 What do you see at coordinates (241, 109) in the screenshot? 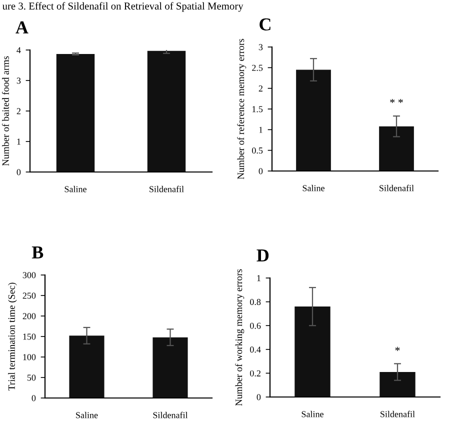
I see `y-axis-title: Number of reference memory errors` at bounding box center [241, 109].